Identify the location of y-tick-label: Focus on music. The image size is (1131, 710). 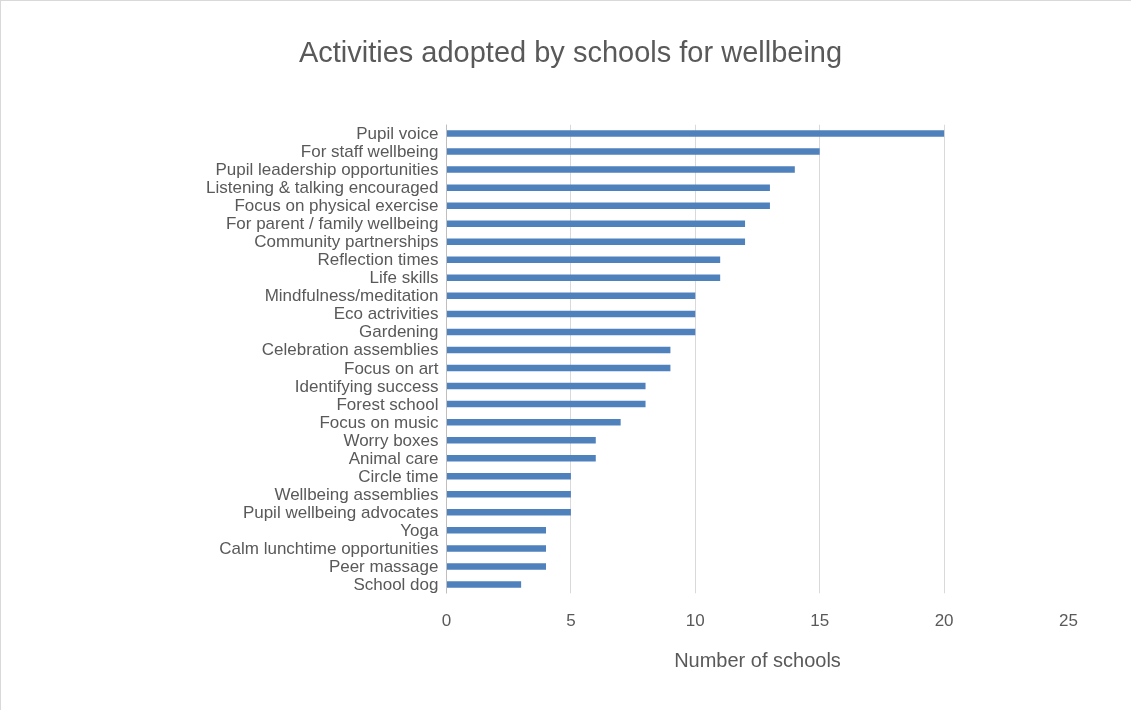
(379, 422).